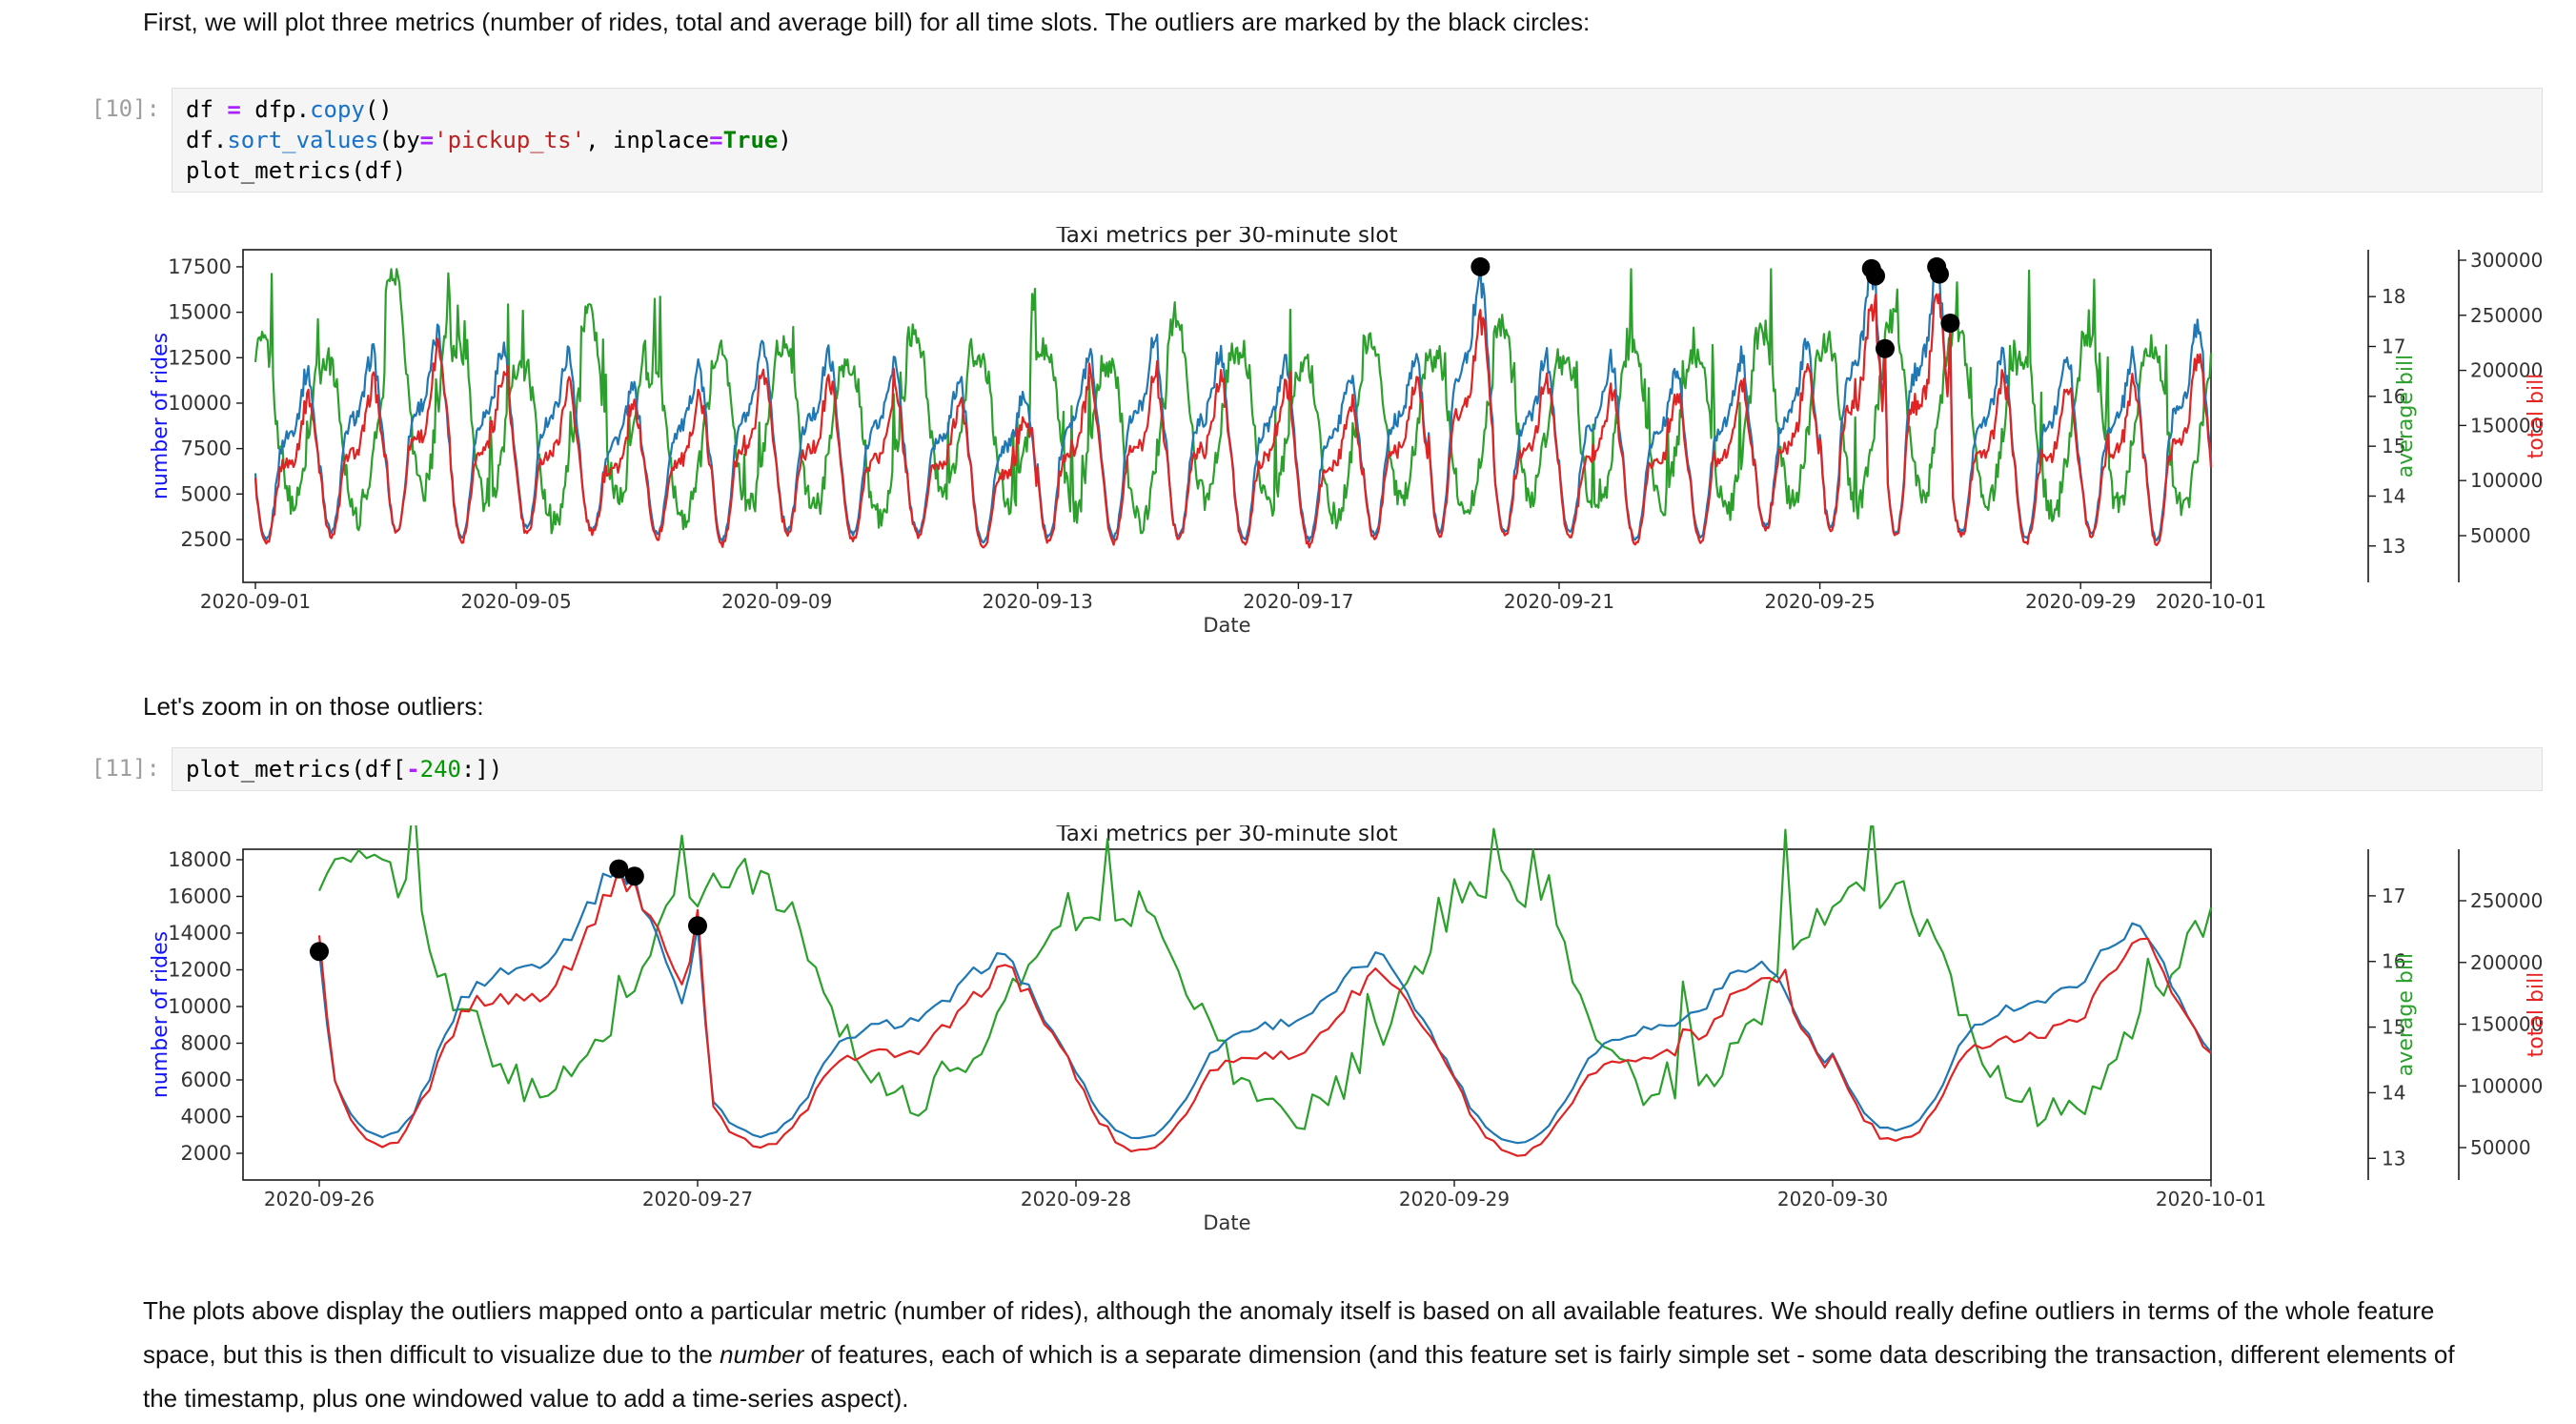 The height and width of the screenshot is (1424, 2576). Describe the element at coordinates (200, 358) in the screenshot. I see `svg-text: 12500` at that location.